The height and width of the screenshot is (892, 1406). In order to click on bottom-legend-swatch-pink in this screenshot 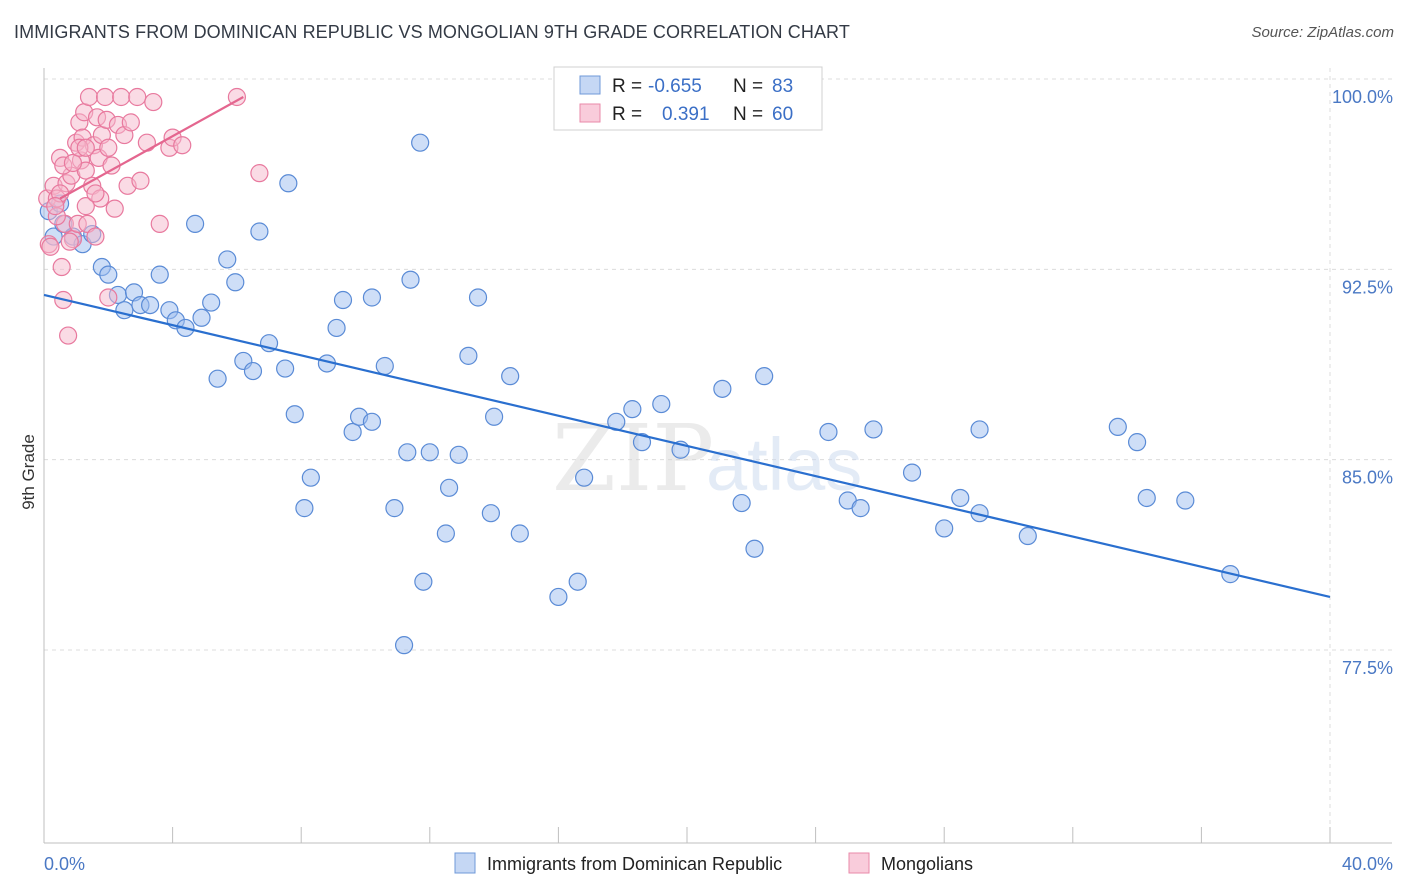, I will do `click(859, 863)`.